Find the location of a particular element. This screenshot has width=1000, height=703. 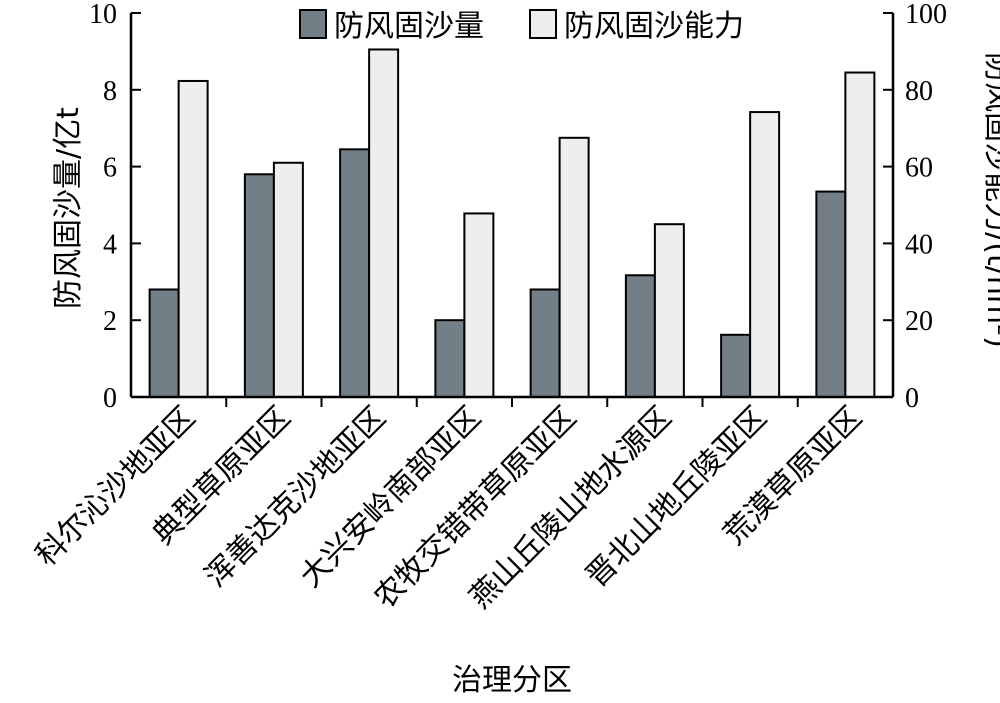

y-right-tick-label: 60 is located at coordinates (919, 168).